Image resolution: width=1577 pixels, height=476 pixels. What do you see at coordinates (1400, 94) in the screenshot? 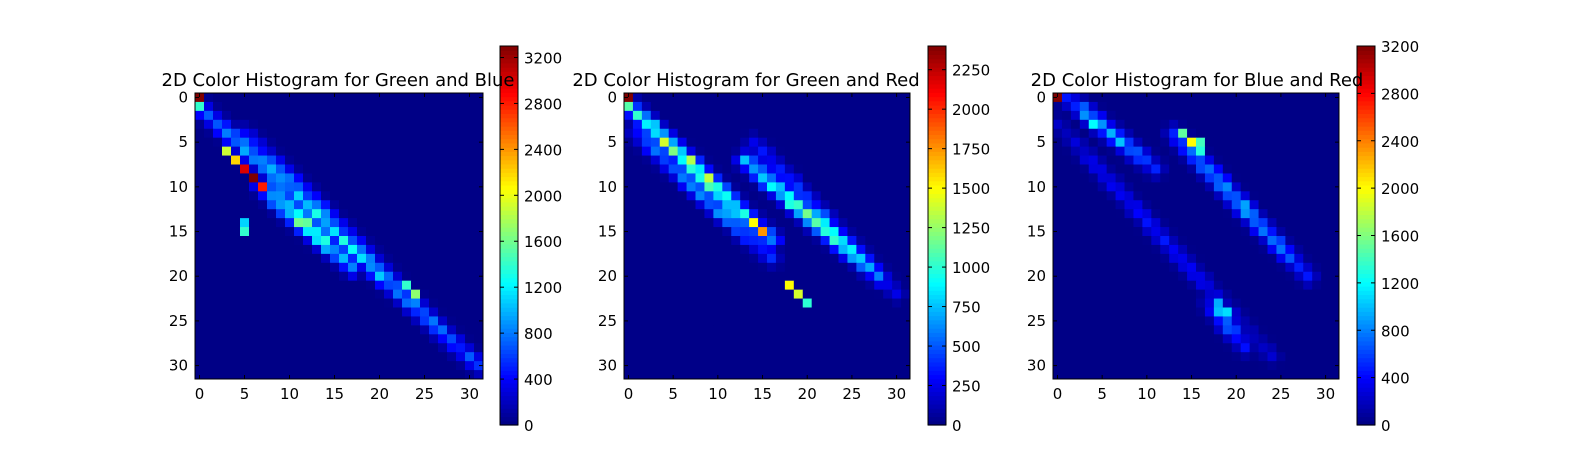
I see `colorbar-tick-label: 2800` at bounding box center [1400, 94].